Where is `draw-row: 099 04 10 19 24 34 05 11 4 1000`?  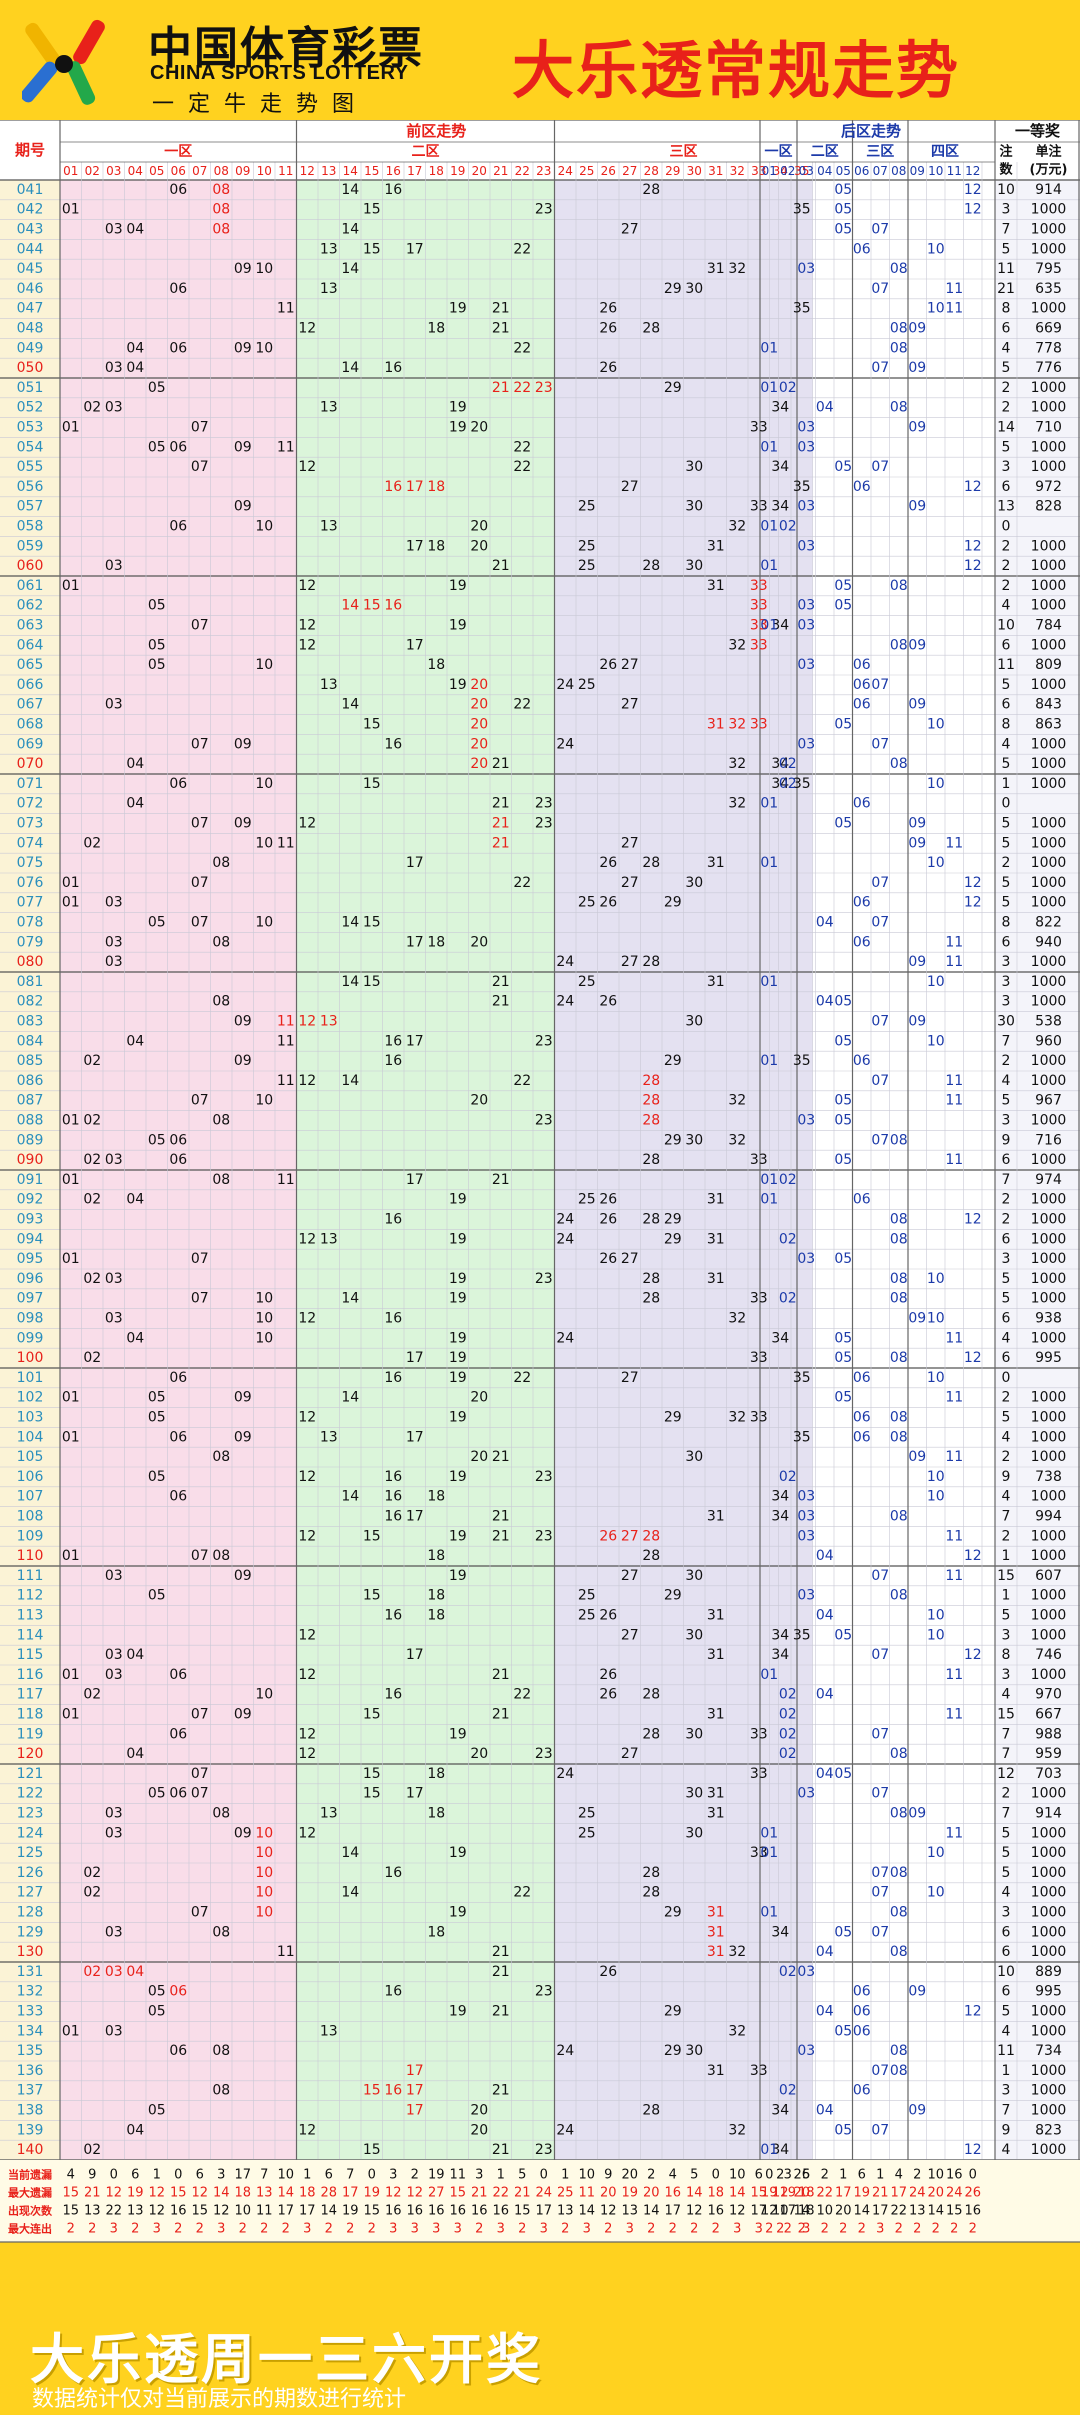 draw-row: 099 04 10 19 24 34 05 11 4 1000 is located at coordinates (542, 1338).